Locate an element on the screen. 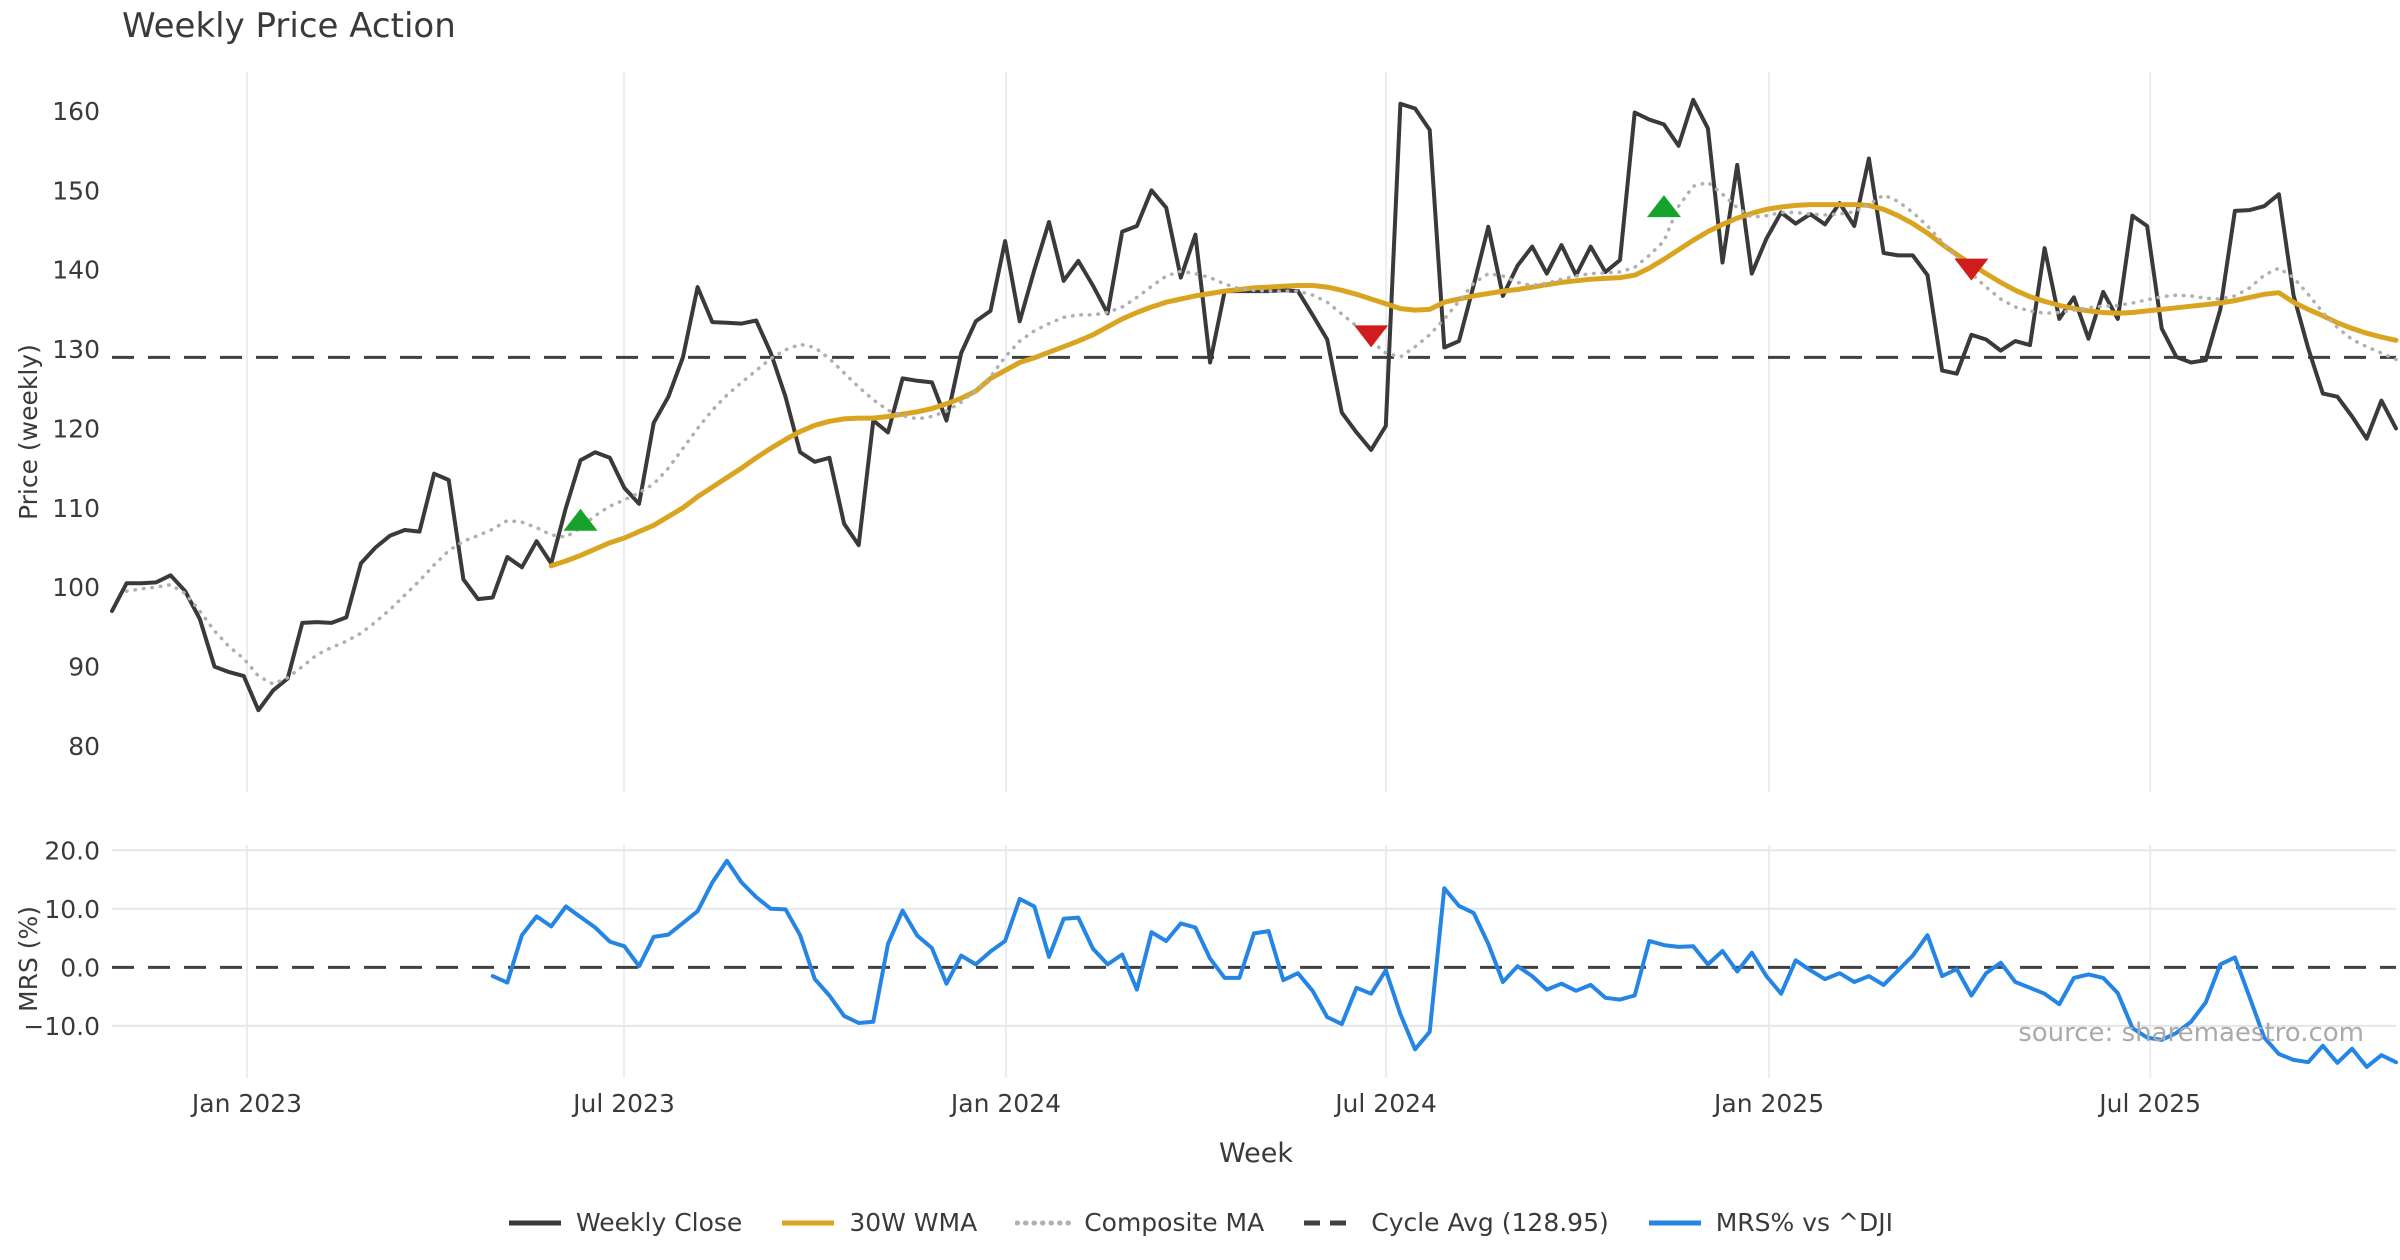 This screenshot has height=1260, width=2400. legend-swatch-dotted-icon is located at coordinates (1043, 1222).